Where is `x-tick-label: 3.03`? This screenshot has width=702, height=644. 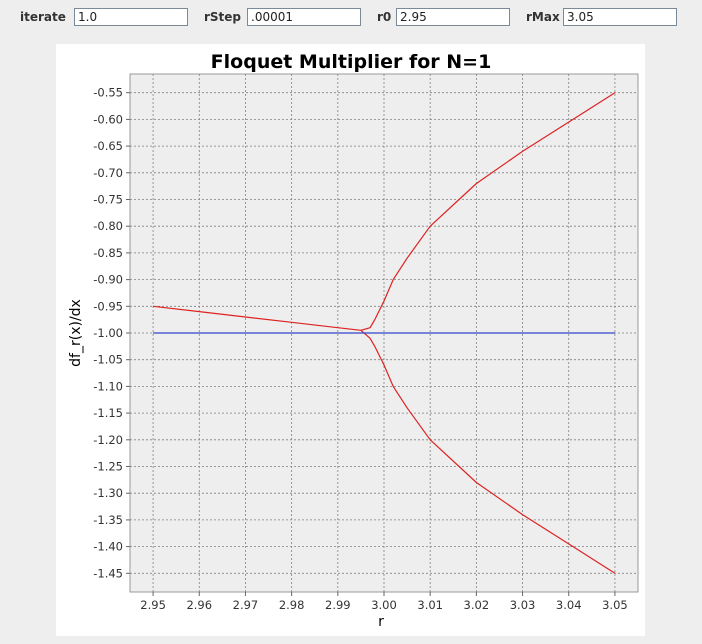
x-tick-label: 3.03 is located at coordinates (523, 605).